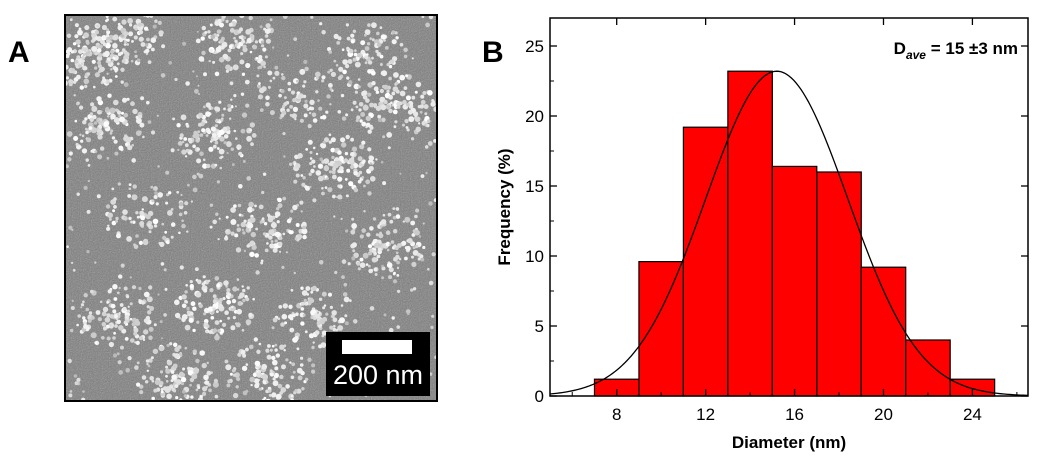  Describe the element at coordinates (789, 442) in the screenshot. I see `x-axis-title: Diameter (nm)` at that location.